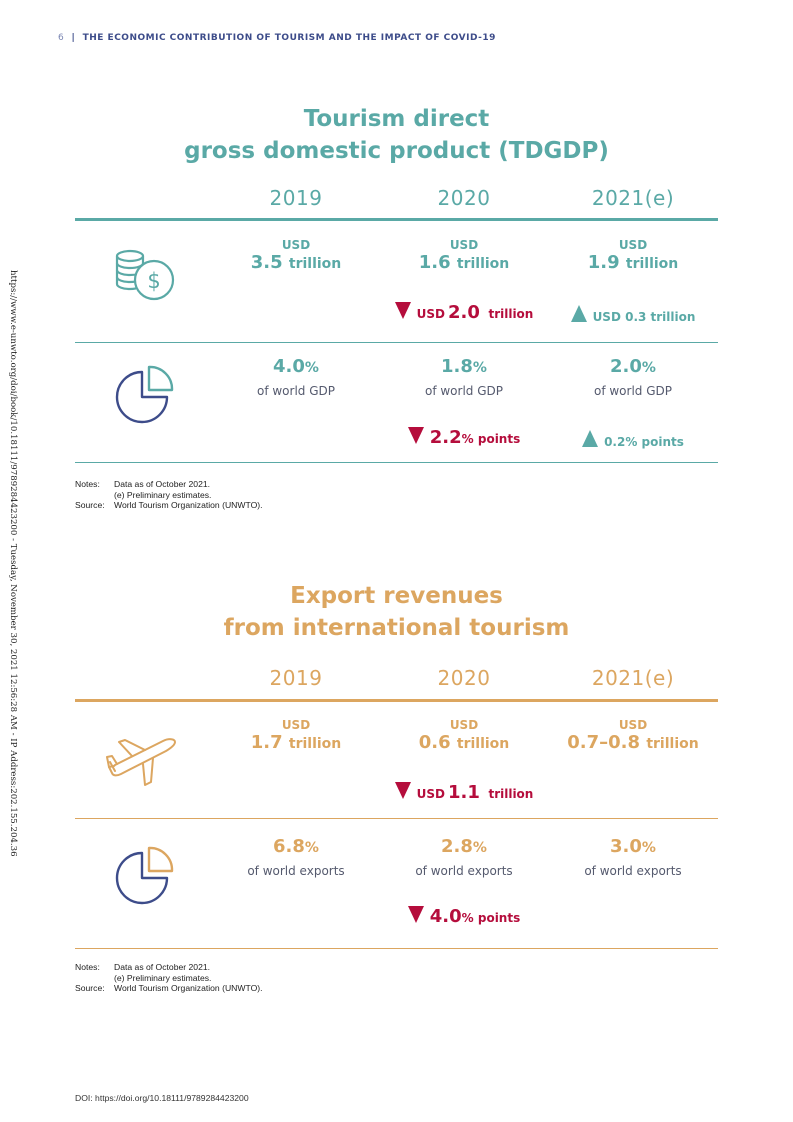 This screenshot has height=1122, width=793. Describe the element at coordinates (445, 437) in the screenshot. I see `change-value: 2.2` at that location.